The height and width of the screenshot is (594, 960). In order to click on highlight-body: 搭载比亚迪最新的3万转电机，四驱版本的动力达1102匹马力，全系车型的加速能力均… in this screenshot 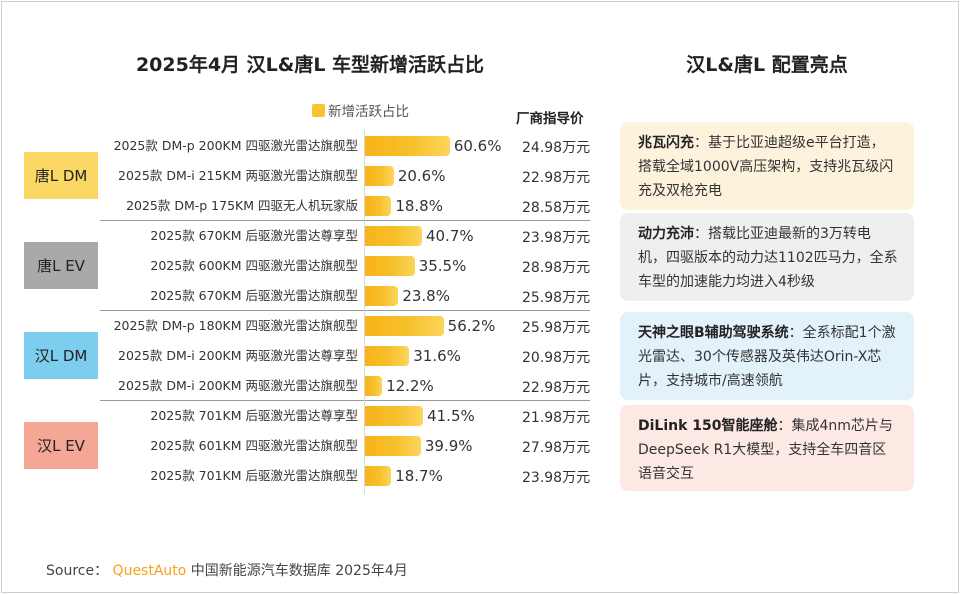, I will do `click(768, 258)`.